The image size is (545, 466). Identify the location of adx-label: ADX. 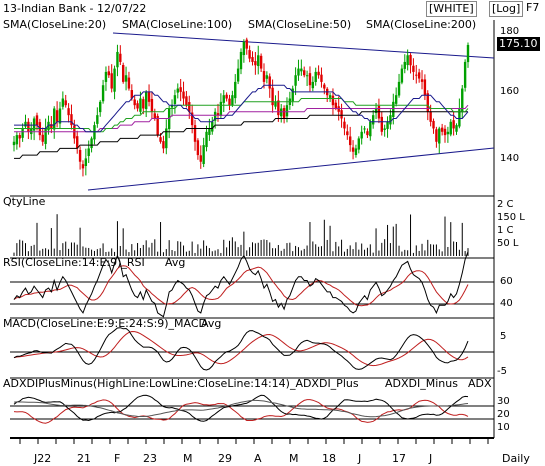
(480, 383).